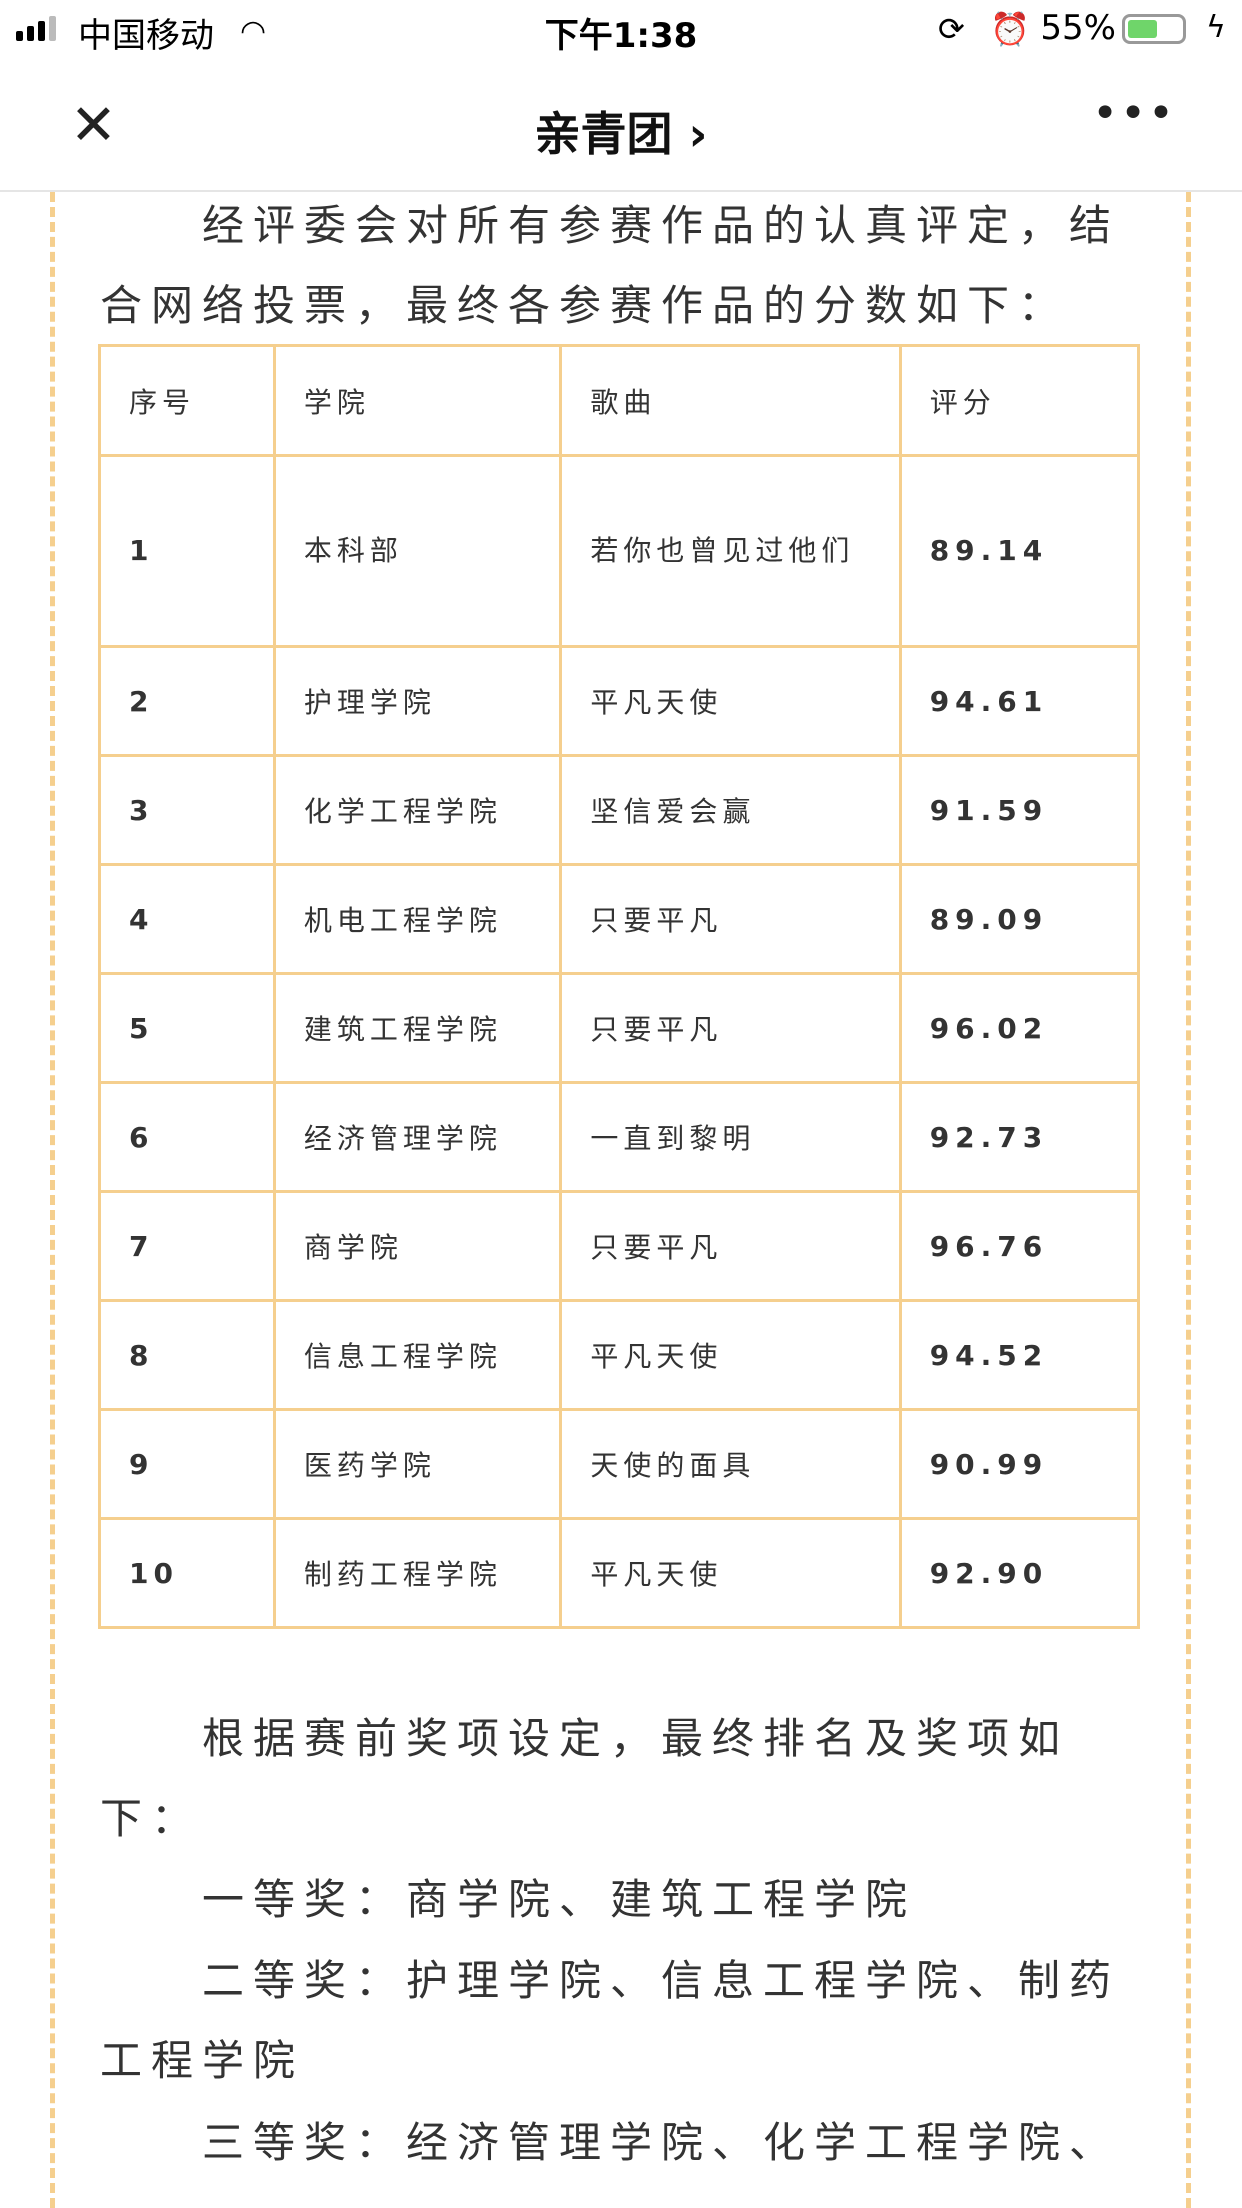 Image resolution: width=1242 pixels, height=2208 pixels. I want to click on alarm-icon: ⏰, so click(1010, 29).